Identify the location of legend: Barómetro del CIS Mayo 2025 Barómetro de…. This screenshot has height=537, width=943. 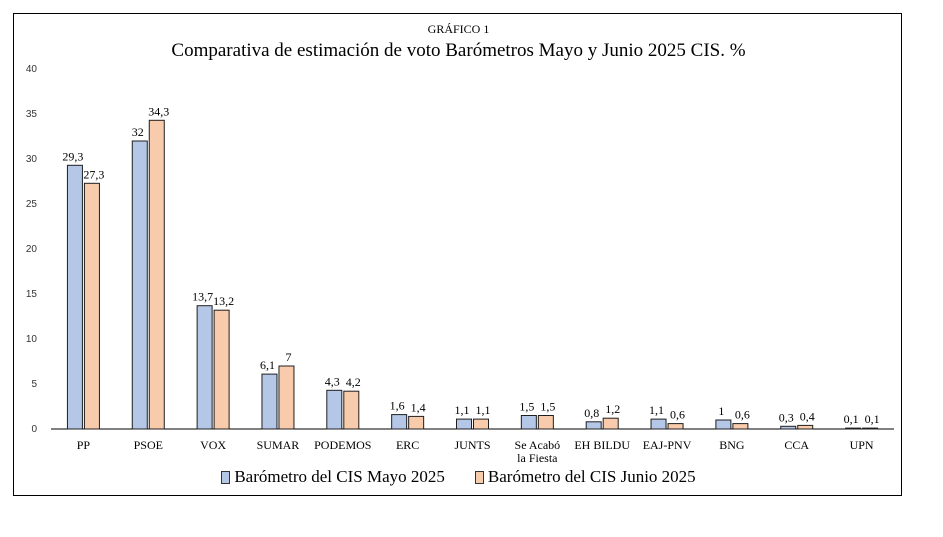
(458, 477).